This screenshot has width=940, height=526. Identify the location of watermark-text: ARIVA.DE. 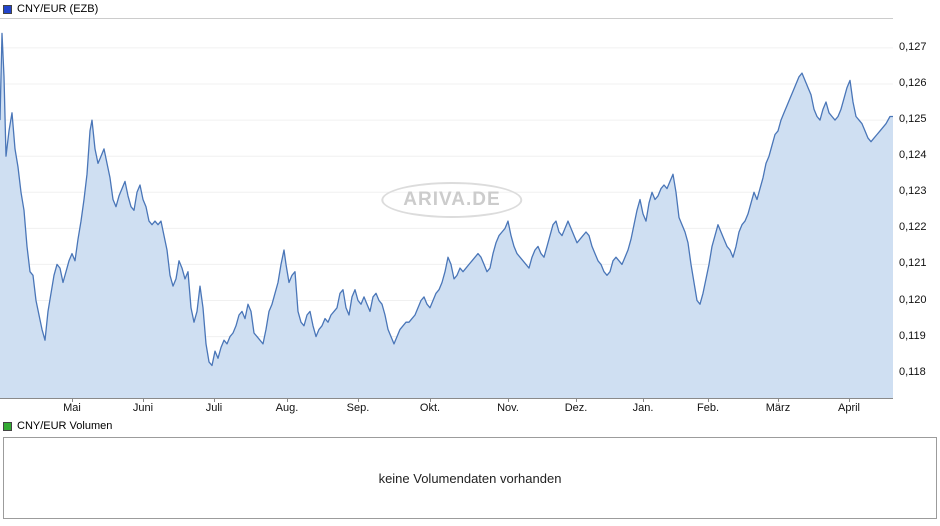
(452, 199).